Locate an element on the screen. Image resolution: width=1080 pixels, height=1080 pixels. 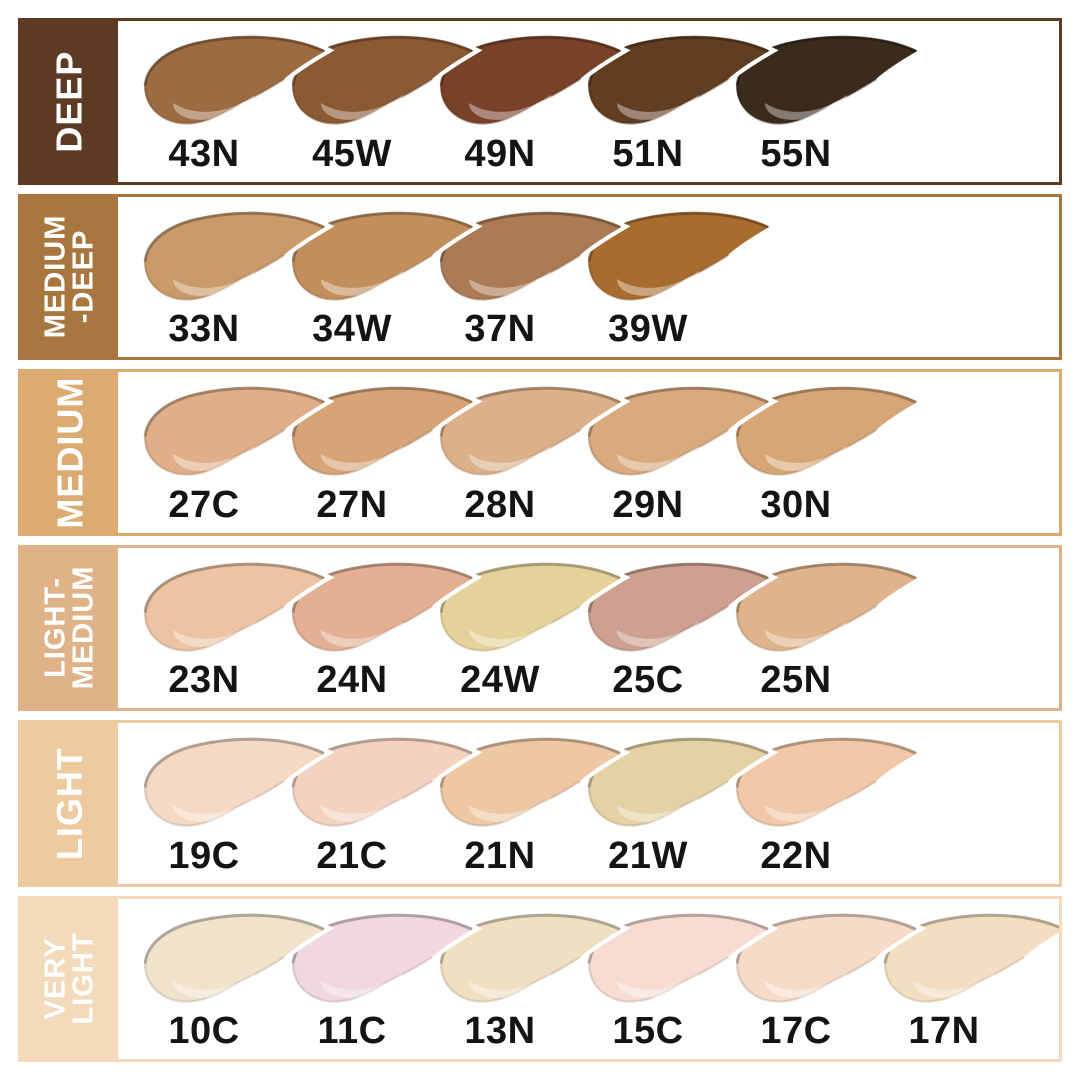
shade-swatch-22n: 22N is located at coordinates (824, 803).